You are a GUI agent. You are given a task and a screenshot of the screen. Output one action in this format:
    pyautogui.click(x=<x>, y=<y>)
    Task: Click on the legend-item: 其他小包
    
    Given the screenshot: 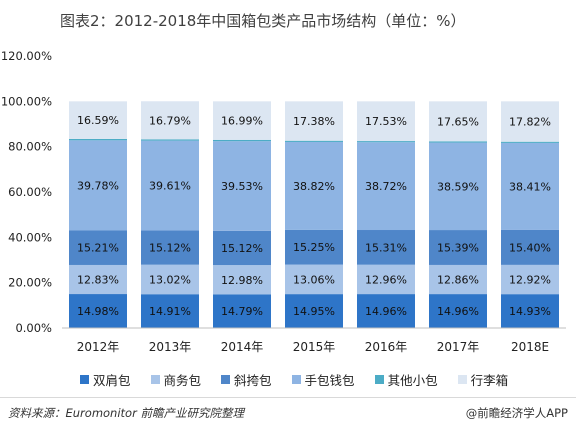 What is the action you would take?
    pyautogui.click(x=406, y=379)
    